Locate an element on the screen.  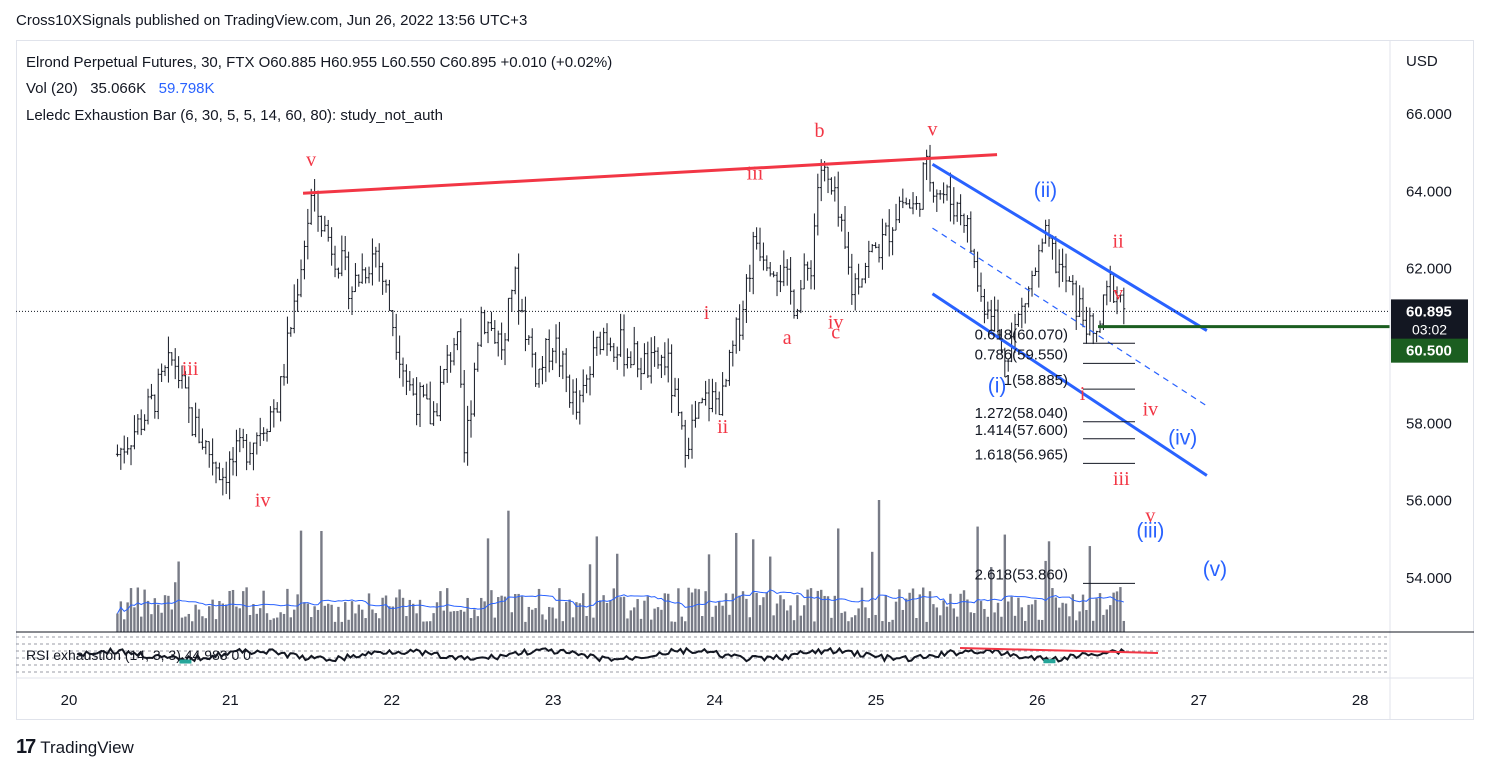
rsi-oversold-mark is located at coordinates (1049, 661).